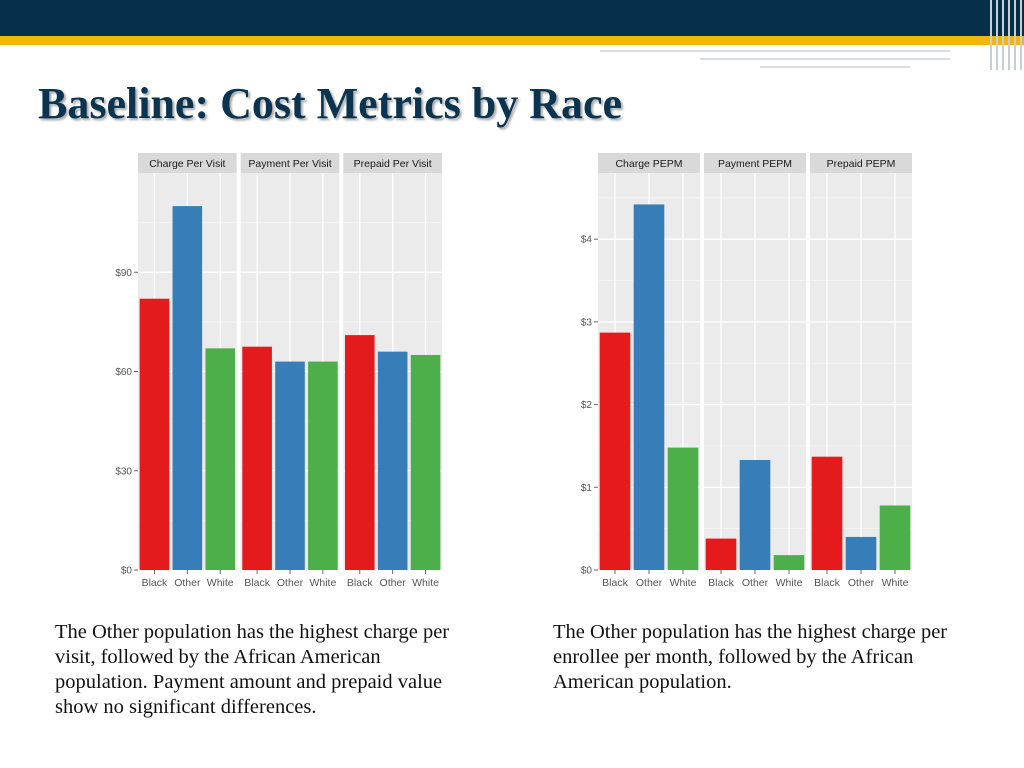 The width and height of the screenshot is (1024, 768). Describe the element at coordinates (323, 465) in the screenshot. I see `bar-payment-per-visit-white` at that location.